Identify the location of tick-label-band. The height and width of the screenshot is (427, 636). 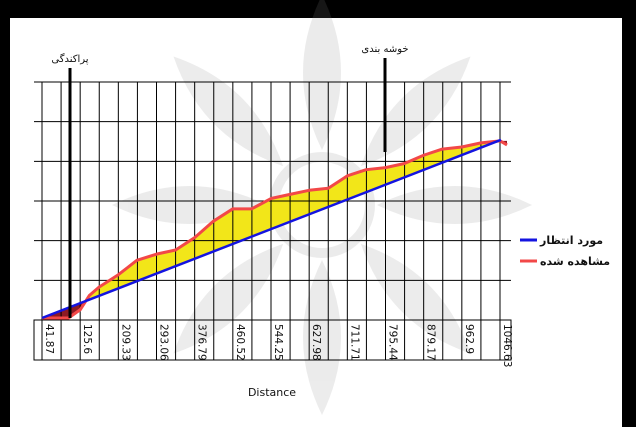
(272, 340).